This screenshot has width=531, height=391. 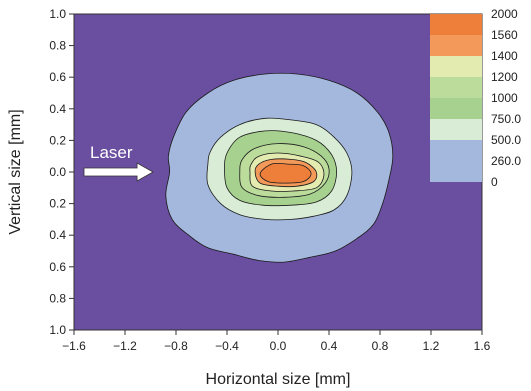 What do you see at coordinates (118, 172) in the screenshot?
I see `laser-arrow-icon` at bounding box center [118, 172].